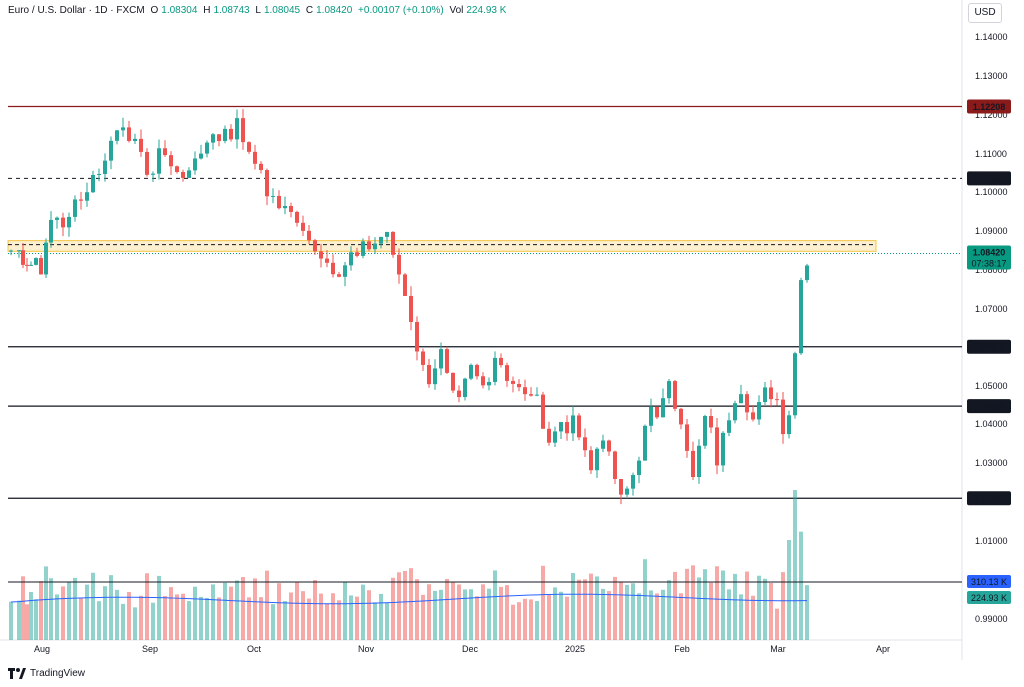 This screenshot has height=687, width=1024. Describe the element at coordinates (991, 192) in the screenshot. I see `price-tick-label: 1.10000` at that location.